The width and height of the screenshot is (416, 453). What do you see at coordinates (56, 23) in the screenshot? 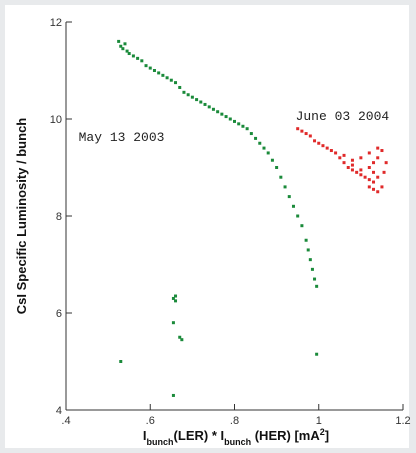
I see `y-tick-label: 12` at bounding box center [56, 23].